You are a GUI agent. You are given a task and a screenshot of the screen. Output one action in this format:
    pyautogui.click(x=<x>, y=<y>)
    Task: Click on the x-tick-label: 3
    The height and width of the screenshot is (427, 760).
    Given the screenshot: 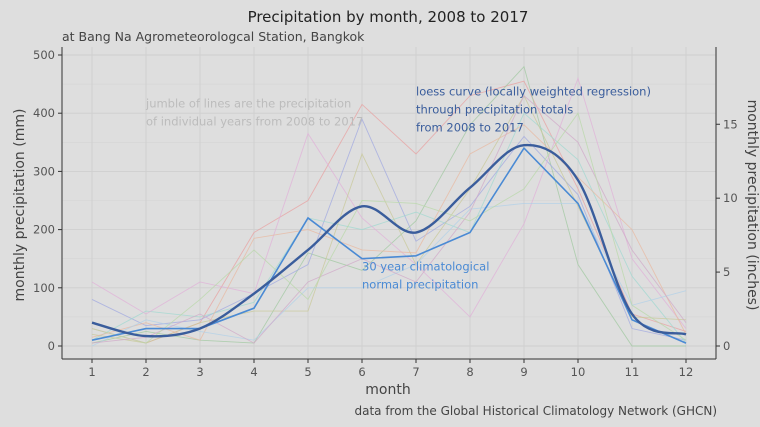 What is the action you would take?
    pyautogui.click(x=199, y=372)
    